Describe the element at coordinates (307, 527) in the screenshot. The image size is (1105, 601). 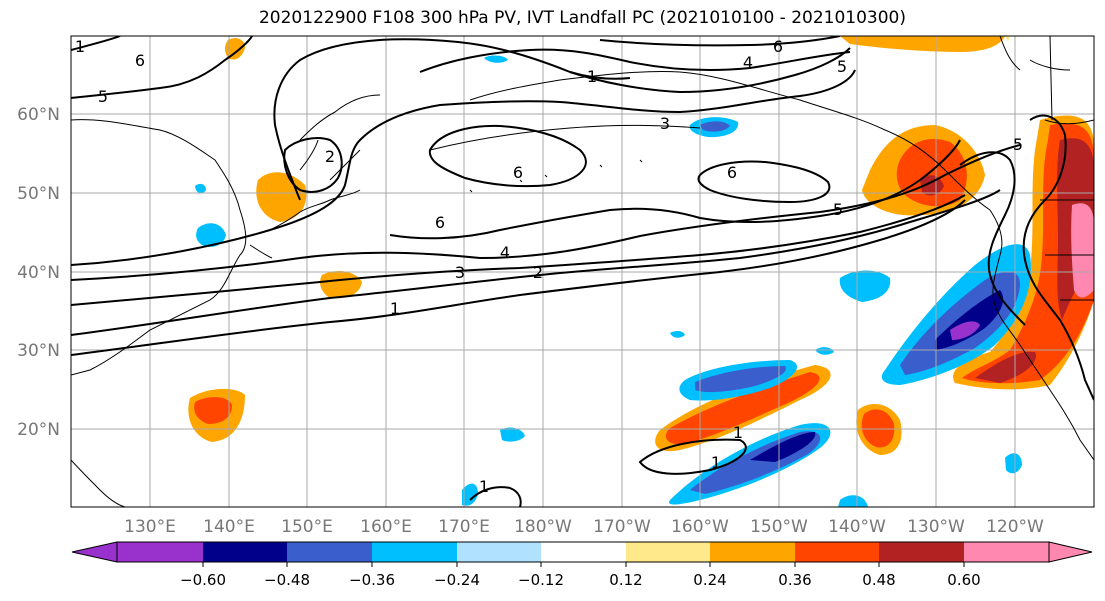
I see `lon-label: 150°E` at that location.